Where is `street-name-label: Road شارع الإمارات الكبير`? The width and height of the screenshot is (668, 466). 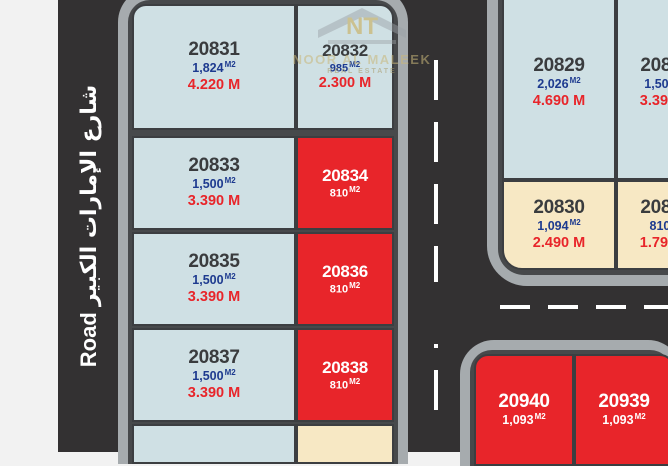
street-name-label: Road شارع الإمارات الكبير is located at coordinates (89, 226).